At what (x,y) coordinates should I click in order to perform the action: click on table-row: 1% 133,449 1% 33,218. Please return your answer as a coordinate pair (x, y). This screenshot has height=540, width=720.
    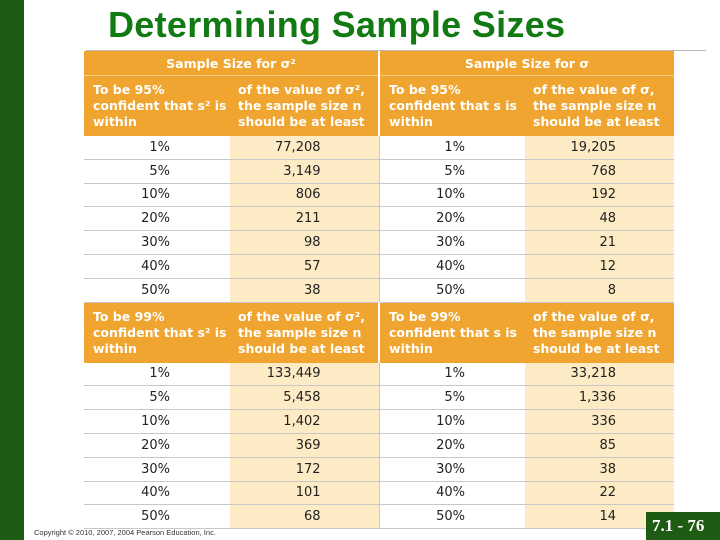
    Looking at the image, I should click on (379, 374).